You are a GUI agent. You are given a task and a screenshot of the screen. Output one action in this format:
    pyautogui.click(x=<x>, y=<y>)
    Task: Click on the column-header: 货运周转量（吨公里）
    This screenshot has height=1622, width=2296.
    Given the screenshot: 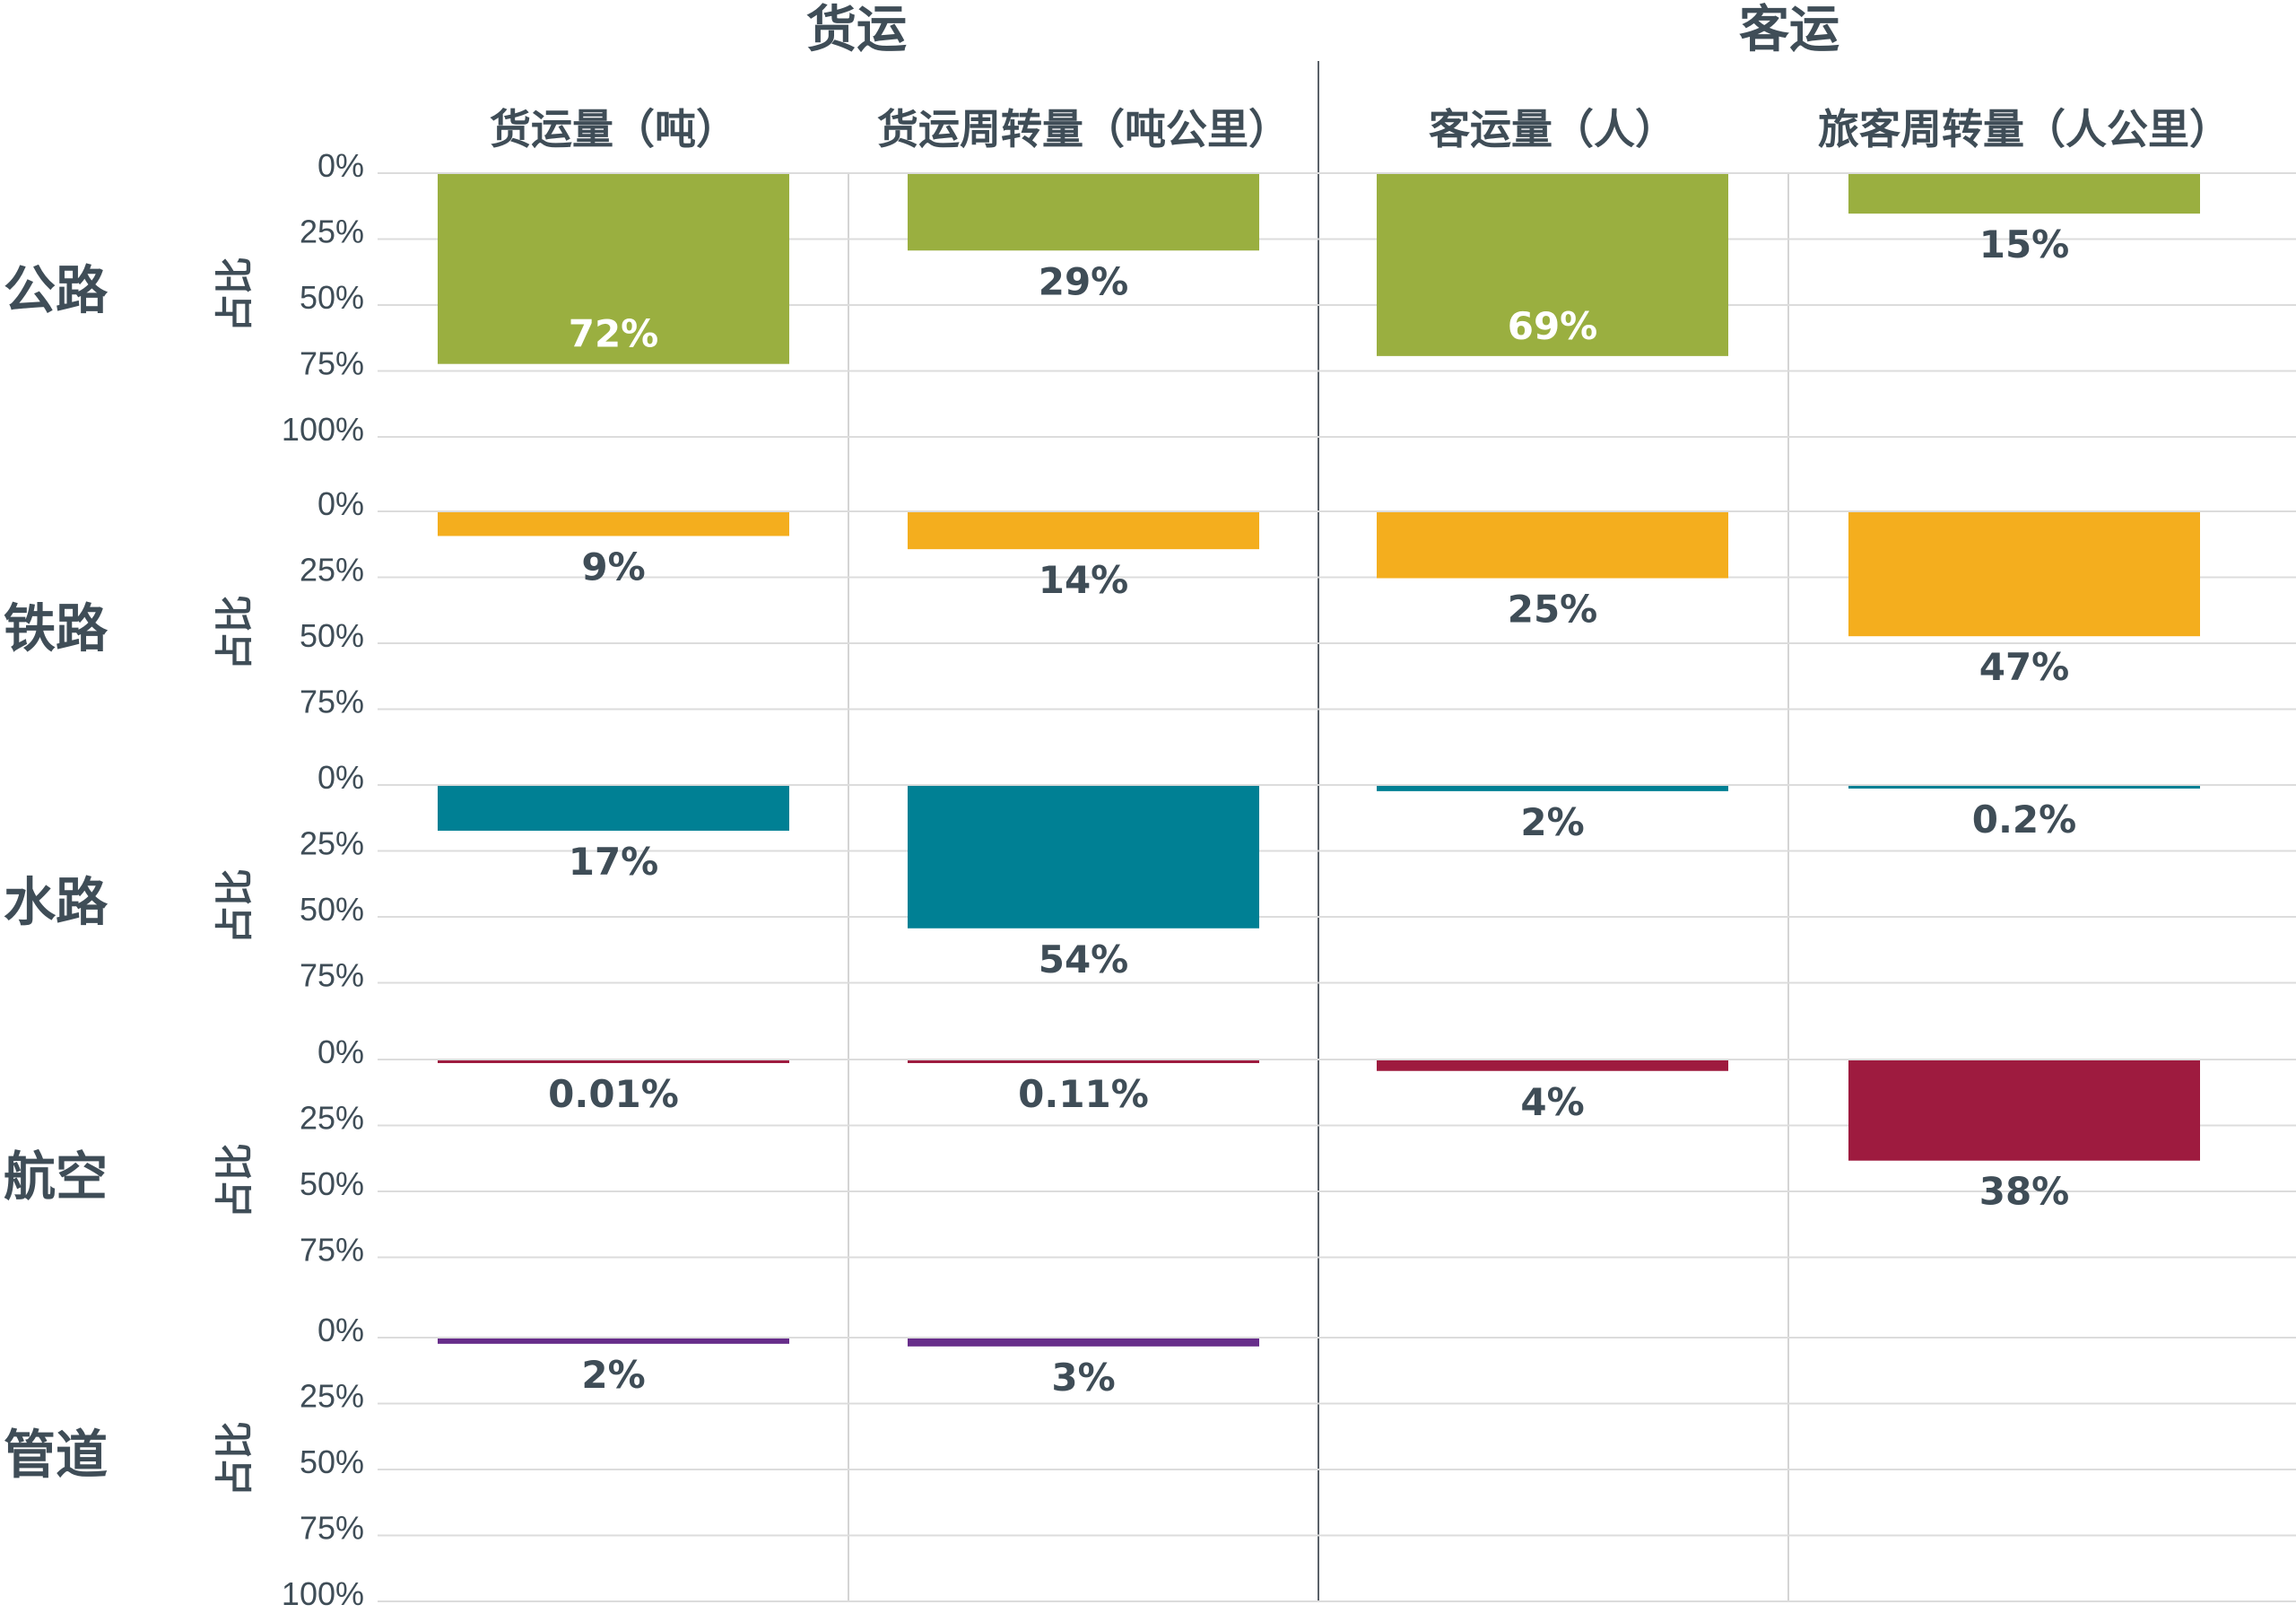 What is the action you would take?
    pyautogui.click(x=1083, y=129)
    